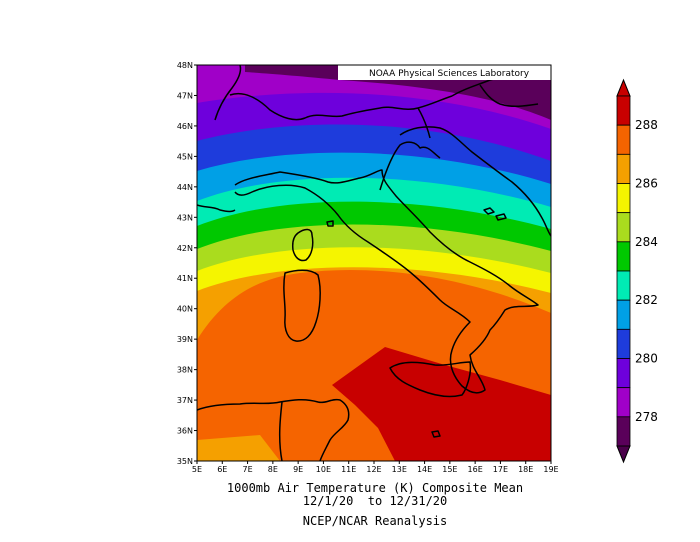  What do you see at coordinates (646, 242) in the screenshot?
I see `colorbar-label: 284` at bounding box center [646, 242].